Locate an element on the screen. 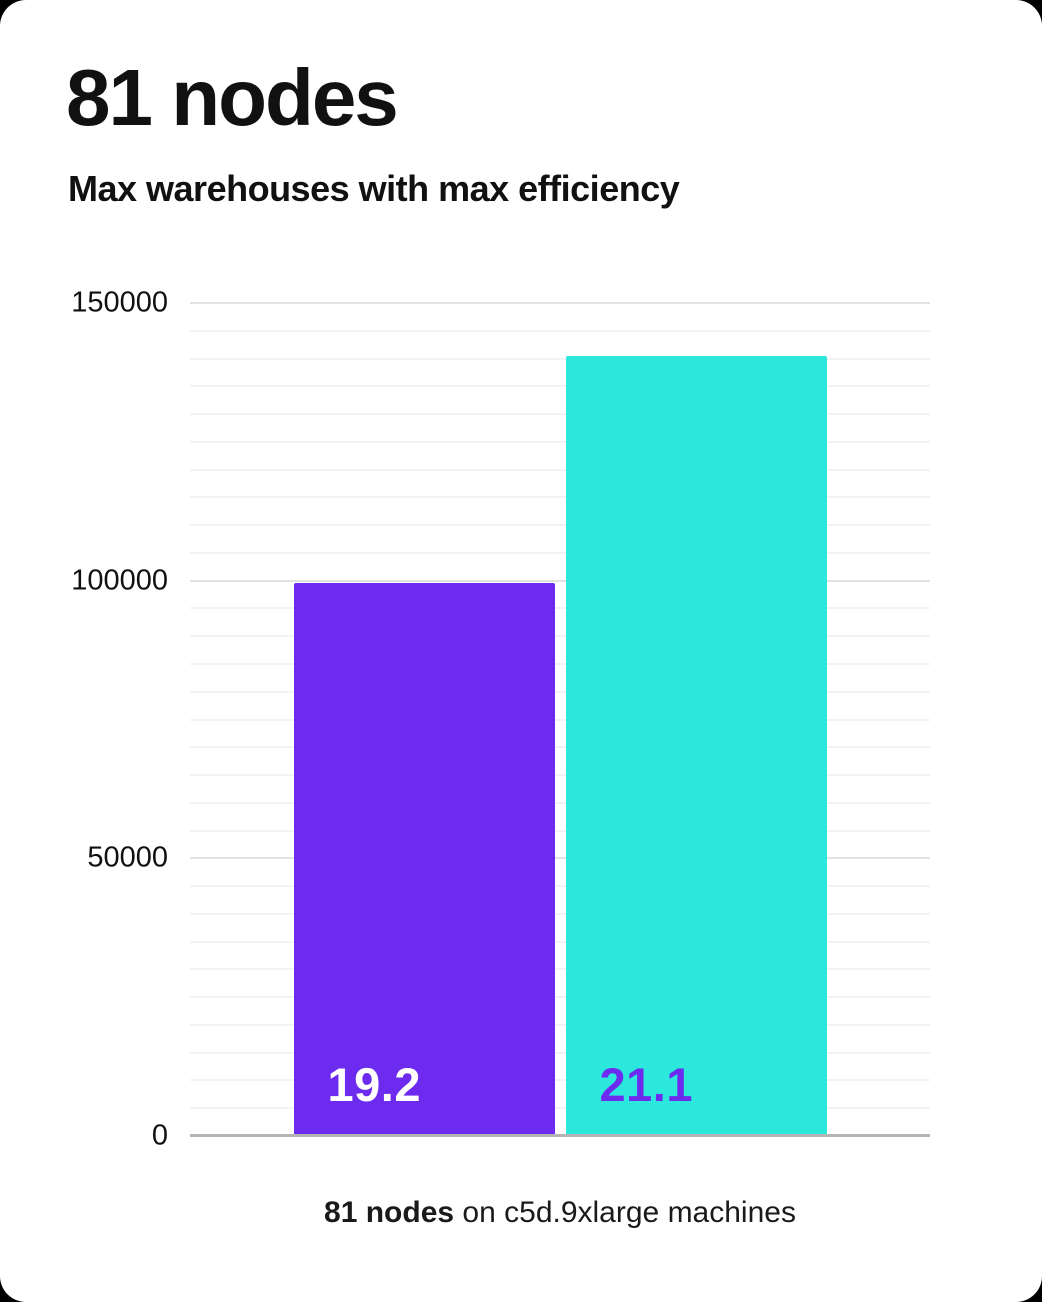  page-title: 81 nodes is located at coordinates (232, 97).